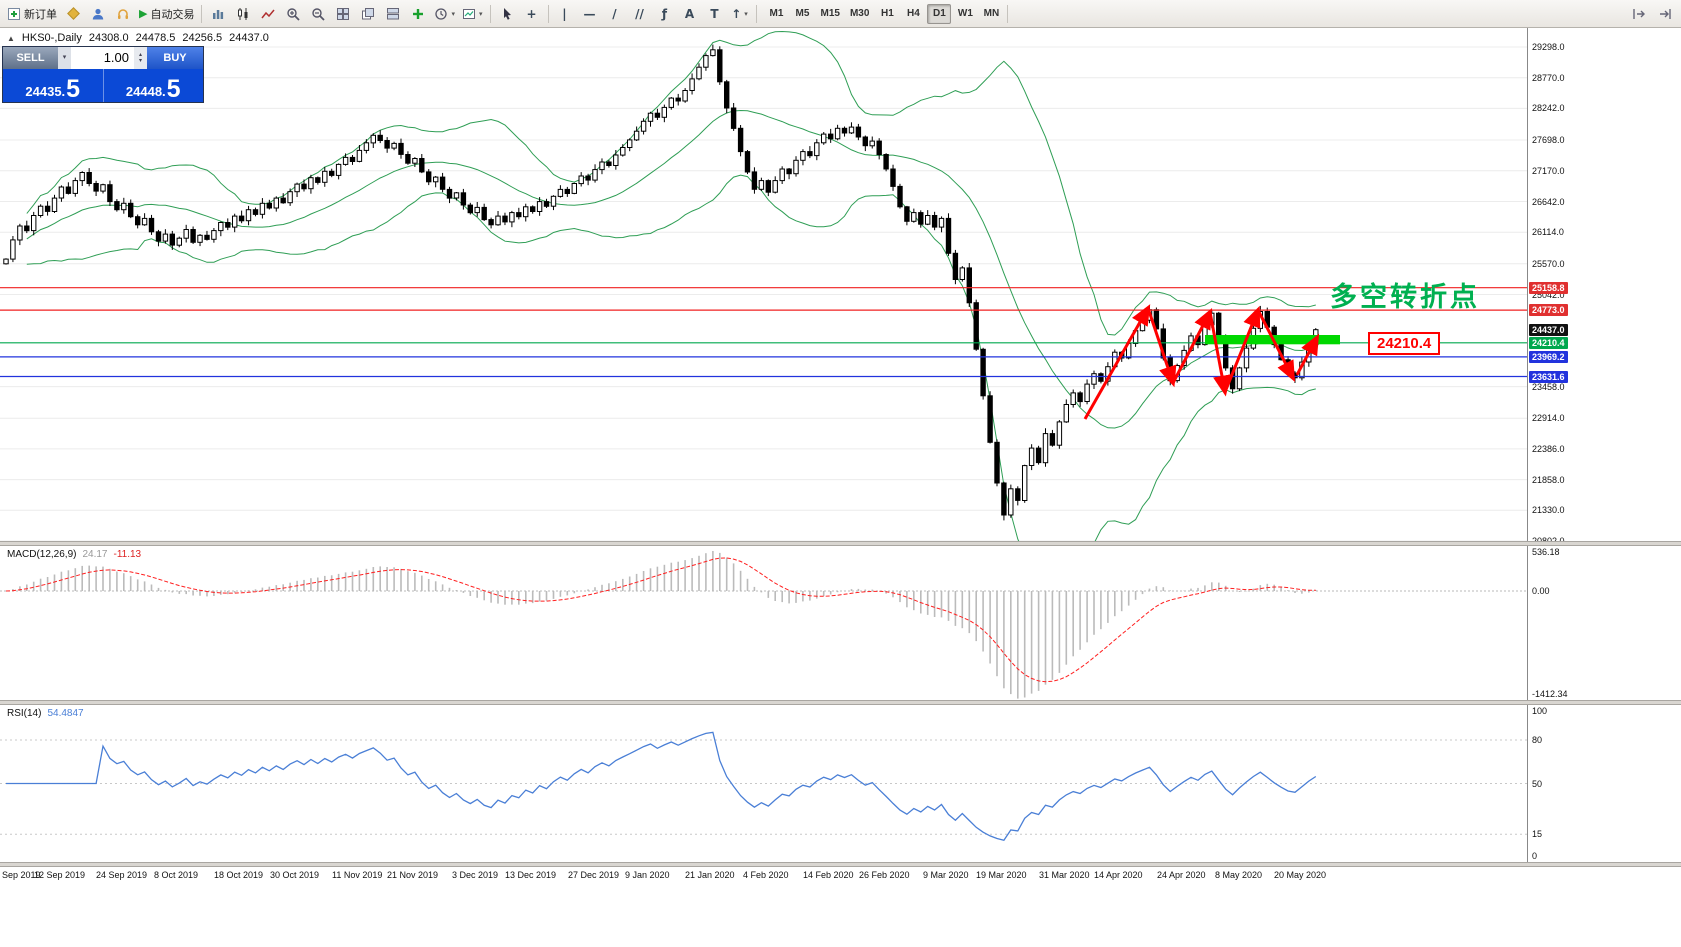  I want to click on price-tag: 24437.0, so click(1548, 329).